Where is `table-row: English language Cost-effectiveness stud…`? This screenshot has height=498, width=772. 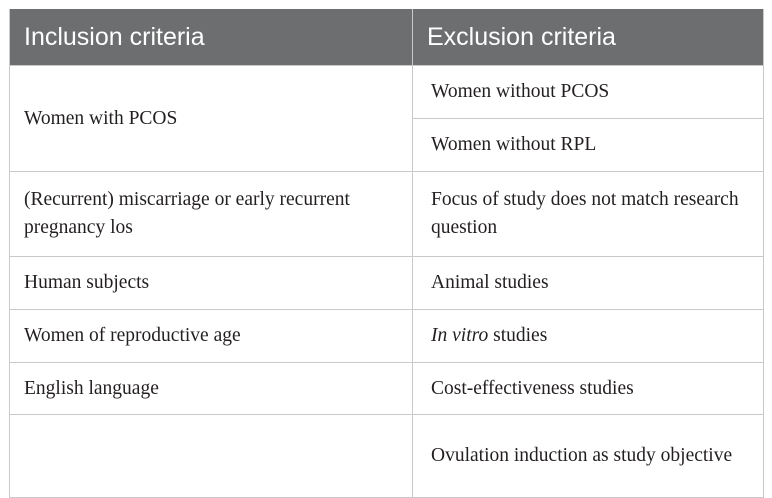 table-row: English language Cost-effectiveness stud… is located at coordinates (386, 388).